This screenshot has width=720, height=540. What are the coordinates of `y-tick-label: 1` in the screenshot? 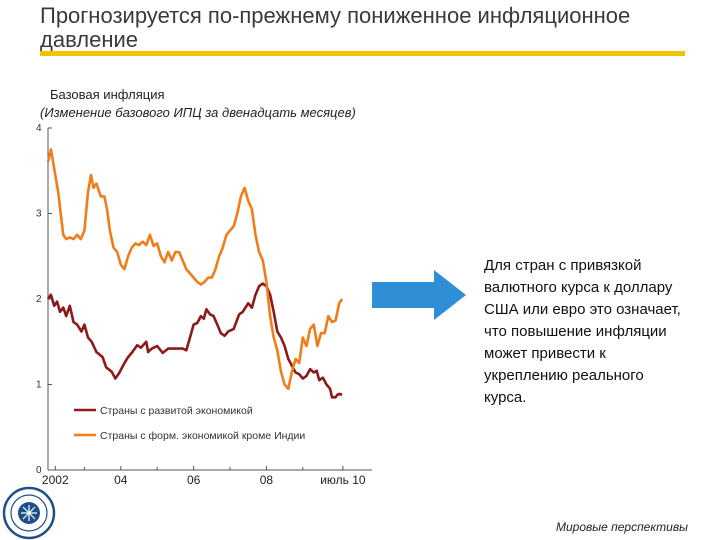 It's located at (39, 385).